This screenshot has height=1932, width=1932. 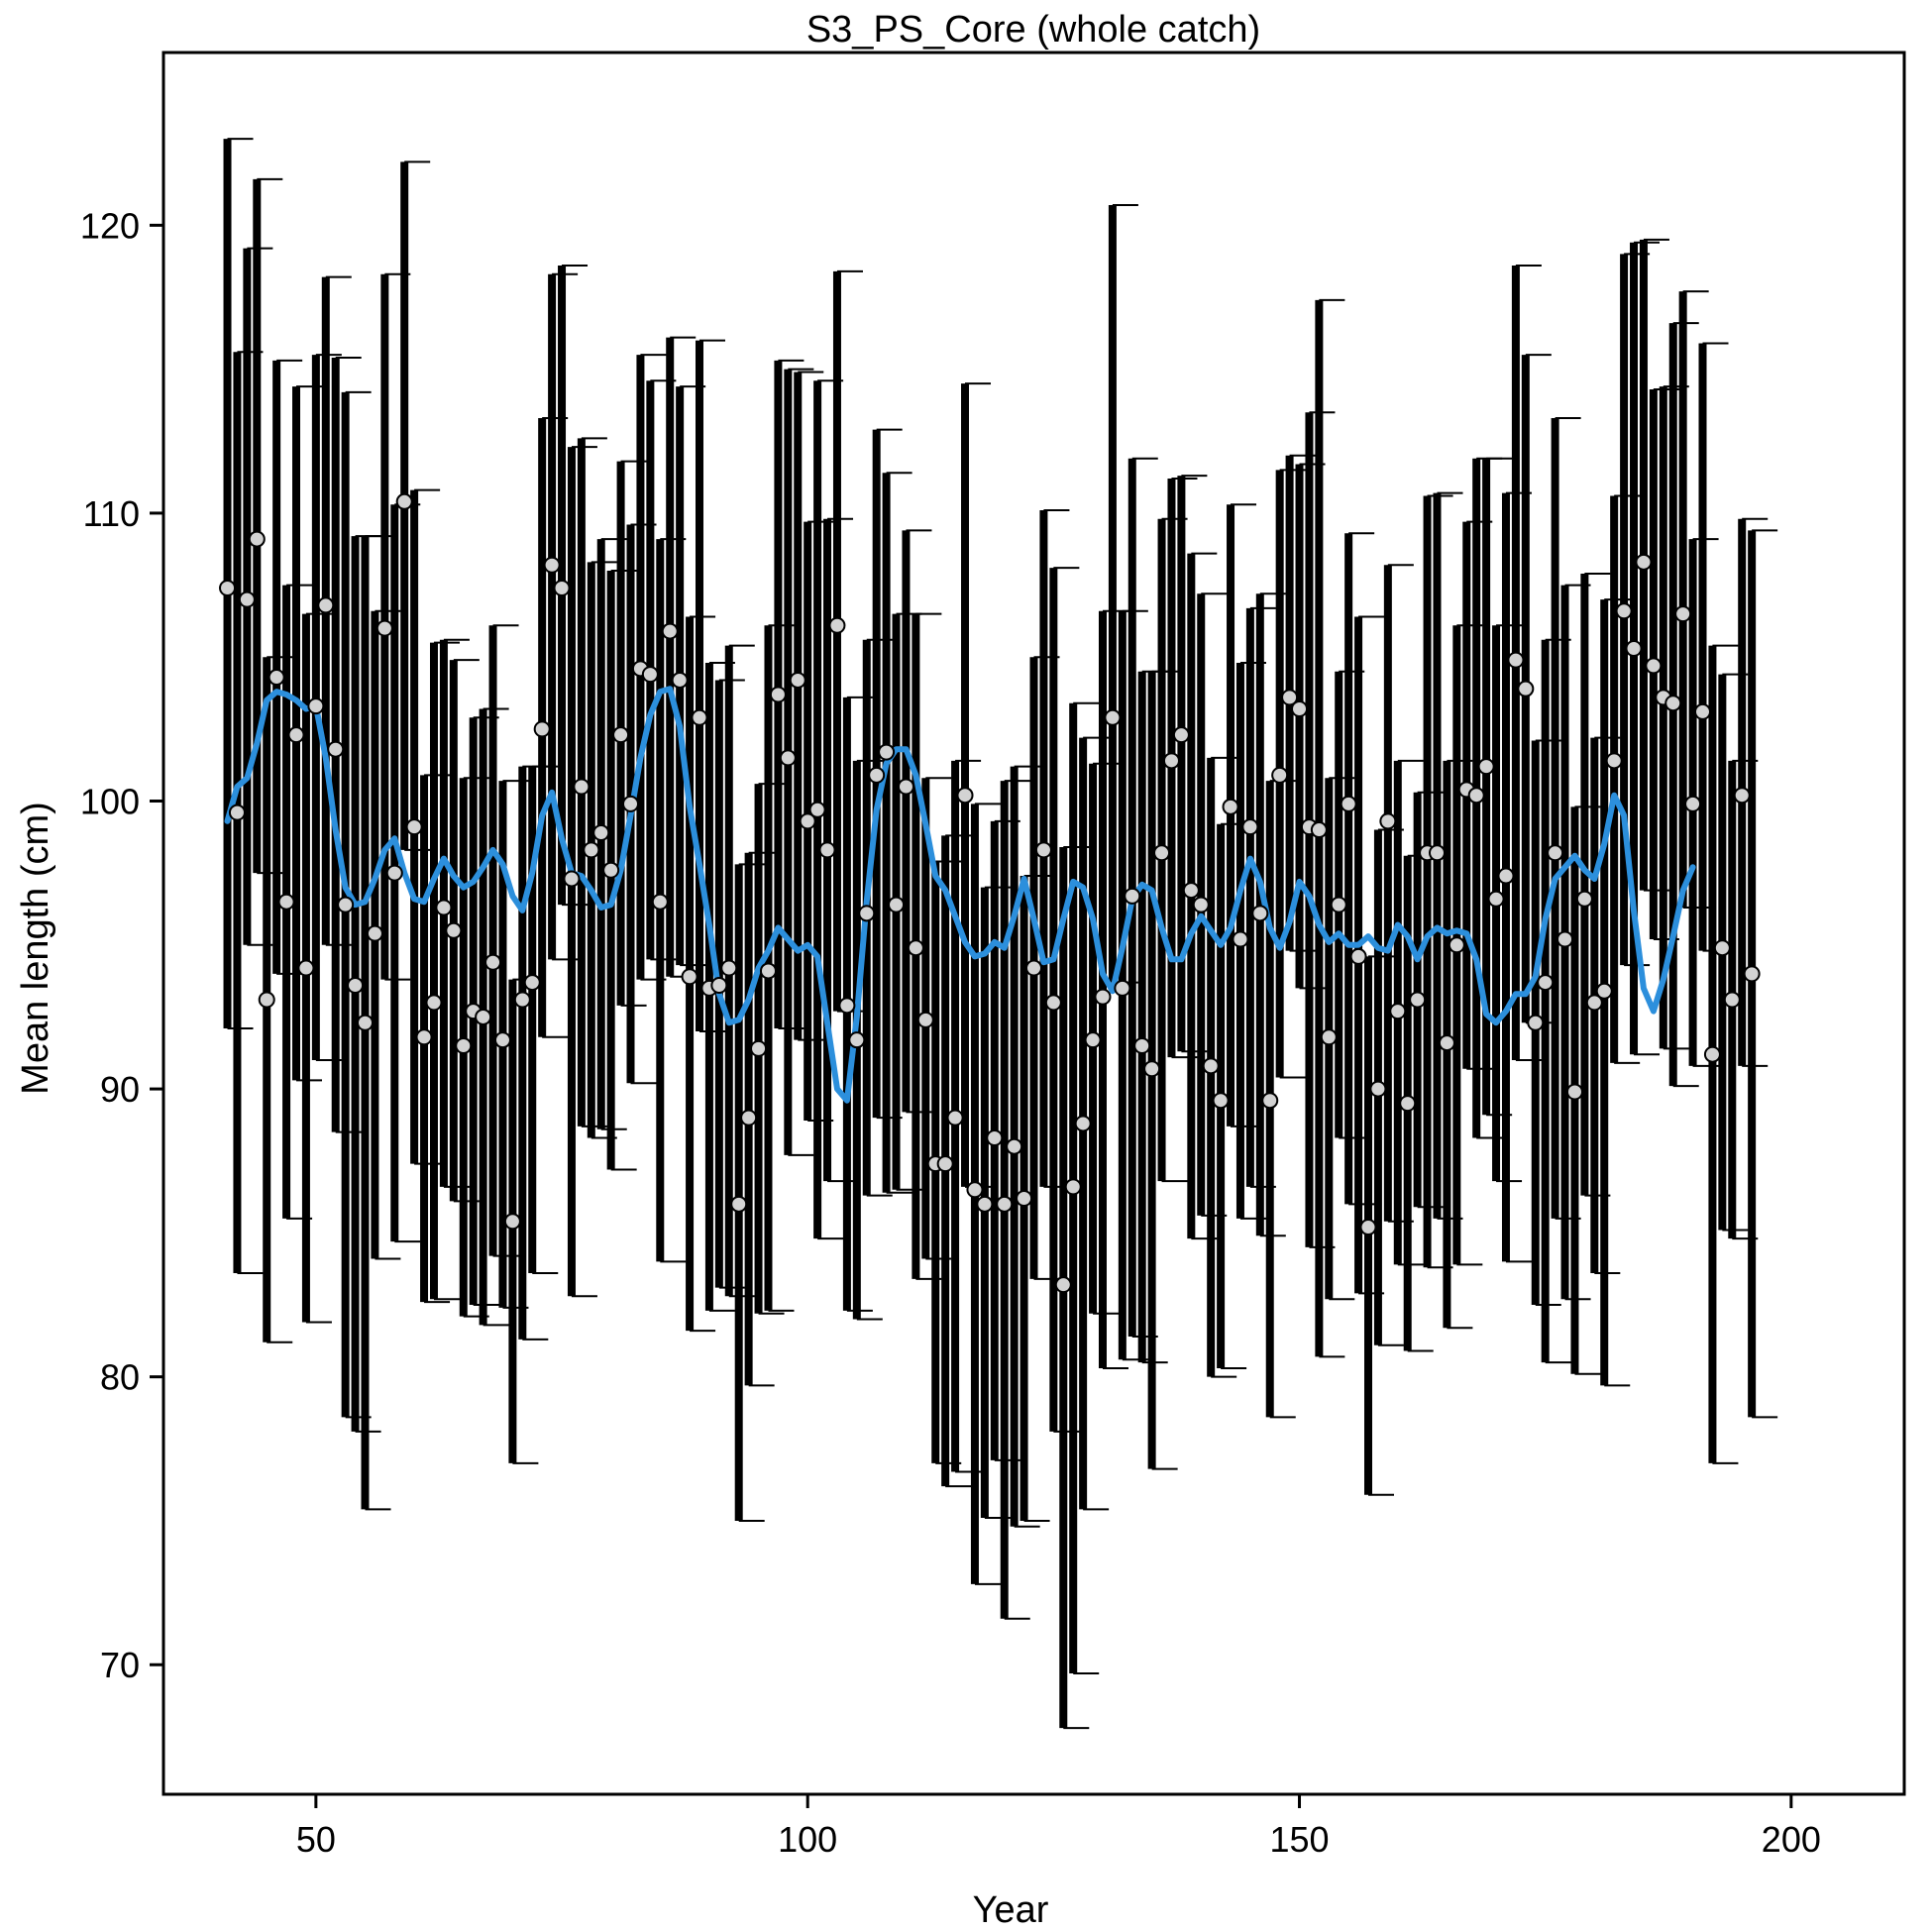 What do you see at coordinates (120, 1665) in the screenshot?
I see `y-tick-label: 70` at bounding box center [120, 1665].